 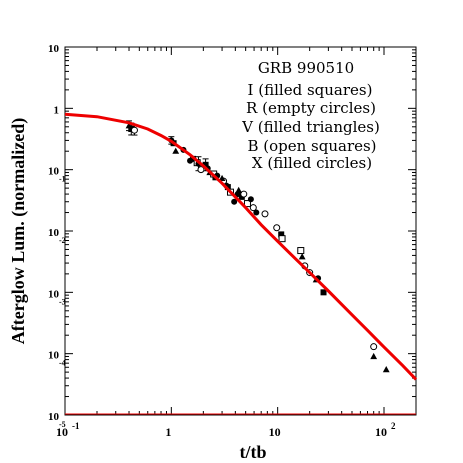 I want to click on y-tick-exponent: -4, so click(x=62, y=363).